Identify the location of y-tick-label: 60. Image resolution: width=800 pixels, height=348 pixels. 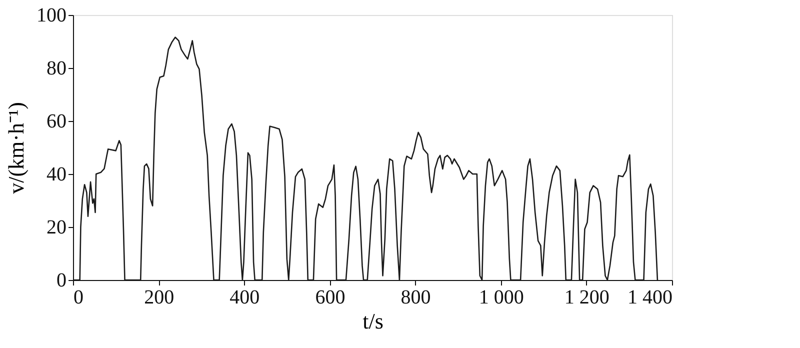
(56, 121).